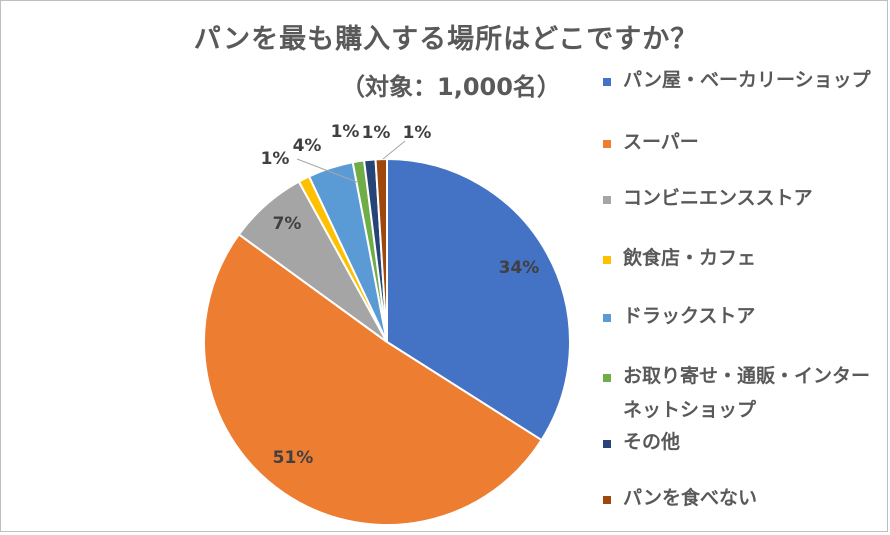 This screenshot has height=535, width=890. What do you see at coordinates (747, 393) in the screenshot?
I see `legend-label-5: お取り寄せ・通販・インターネットショップ` at bounding box center [747, 393].